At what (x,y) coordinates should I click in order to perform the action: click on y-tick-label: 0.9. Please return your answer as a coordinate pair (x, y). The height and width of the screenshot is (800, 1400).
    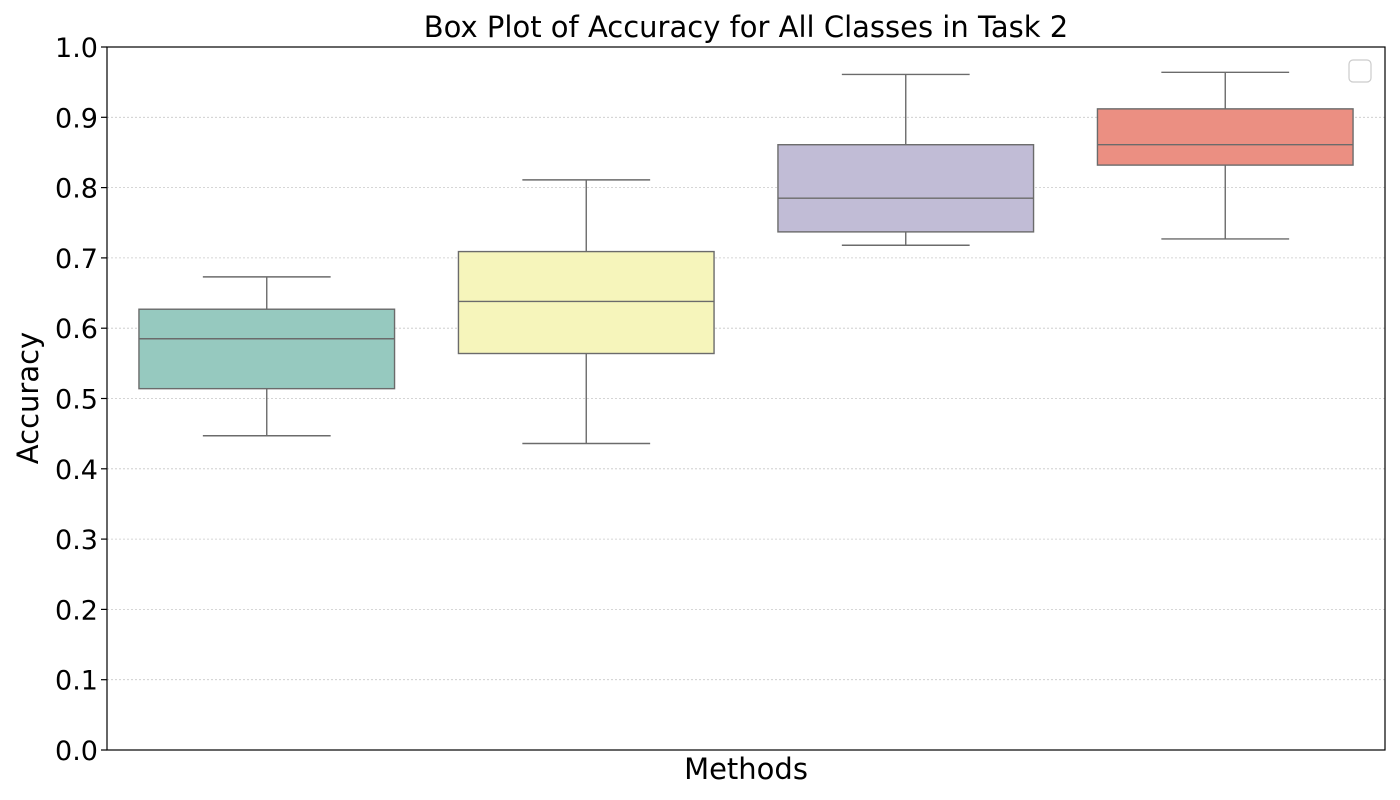
    Looking at the image, I should click on (76, 118).